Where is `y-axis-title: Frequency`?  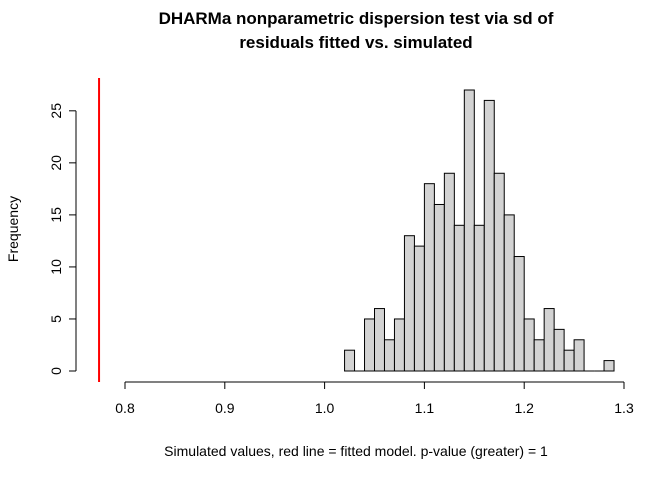
y-axis-title: Frequency is located at coordinates (13, 229).